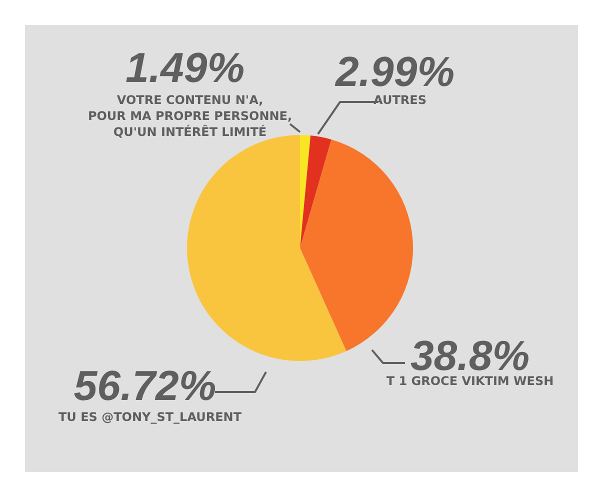 Image resolution: width=600 pixels, height=500 pixels. Describe the element at coordinates (185, 67) in the screenshot. I see `data-label: 1.49%` at that location.